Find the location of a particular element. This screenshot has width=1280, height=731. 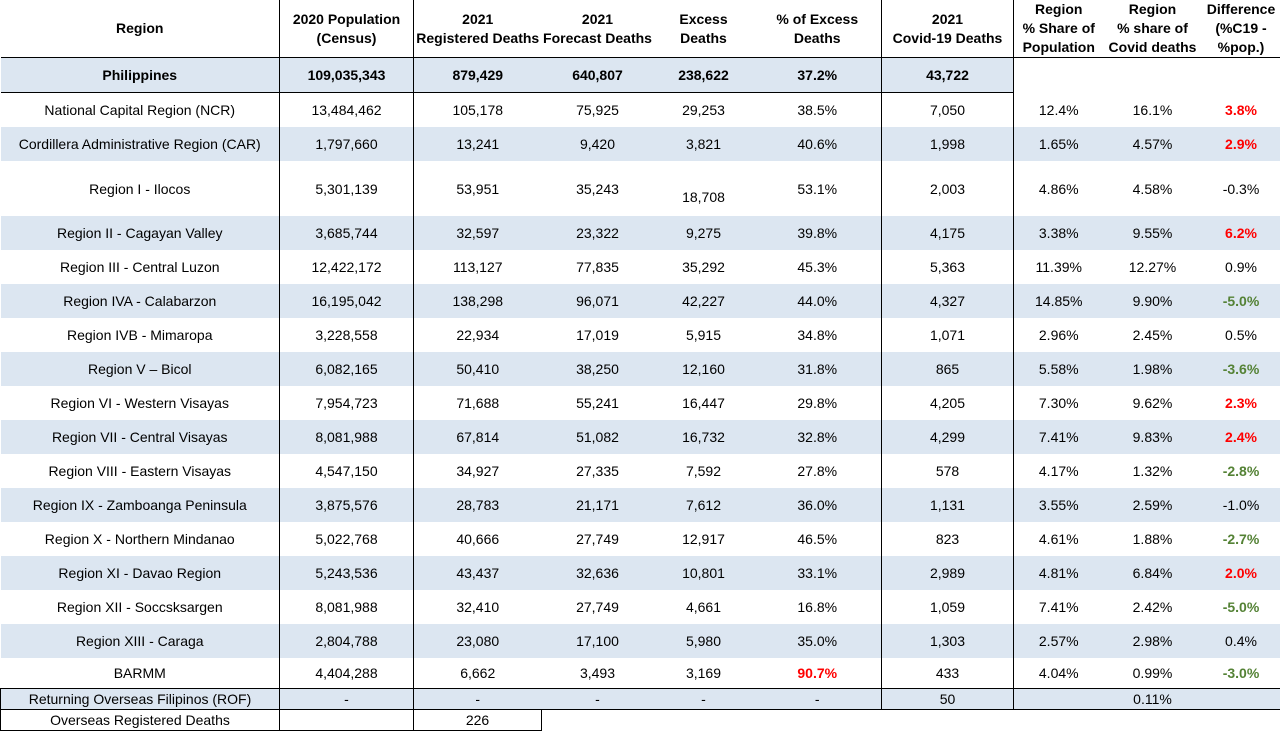

excess-deaths: 5,980 is located at coordinates (704, 641).